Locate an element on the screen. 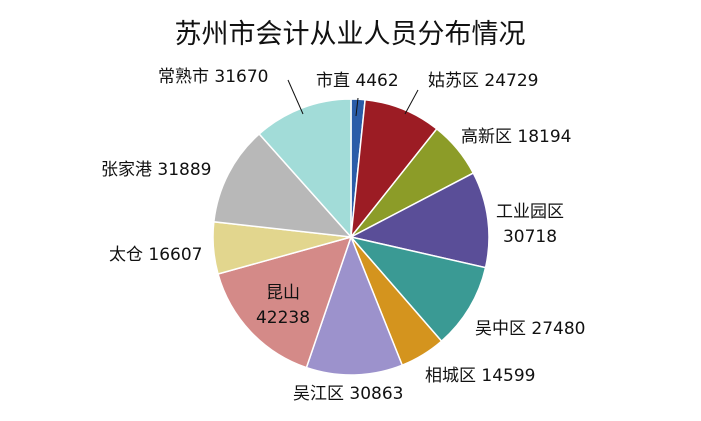 The height and width of the screenshot is (421, 701). slice-label: 工业园区 30718 is located at coordinates (530, 224).